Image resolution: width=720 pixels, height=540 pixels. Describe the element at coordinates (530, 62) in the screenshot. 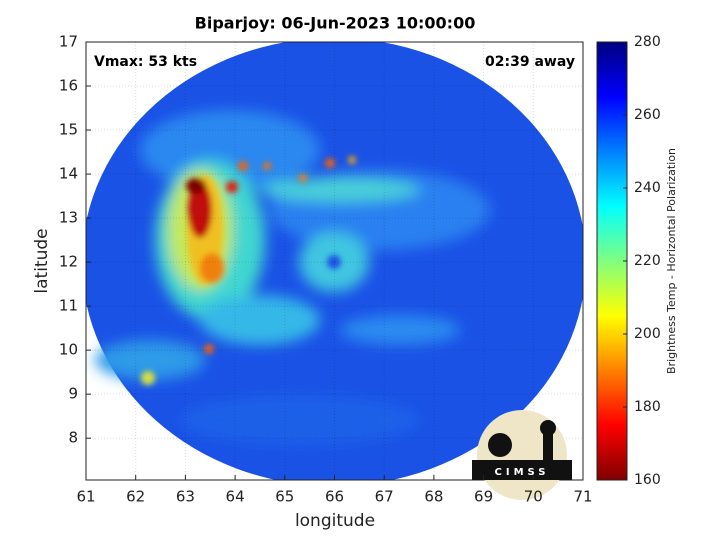

I see `annotation: 02:39 away` at that location.